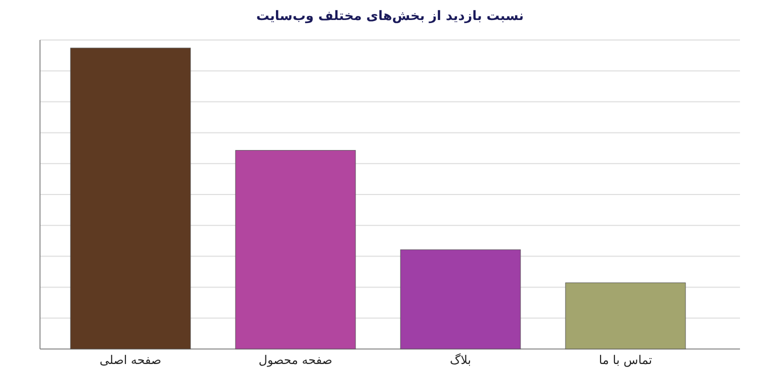  What do you see at coordinates (295, 360) in the screenshot?
I see `x-tick-label: صفحه محصول` at bounding box center [295, 360].